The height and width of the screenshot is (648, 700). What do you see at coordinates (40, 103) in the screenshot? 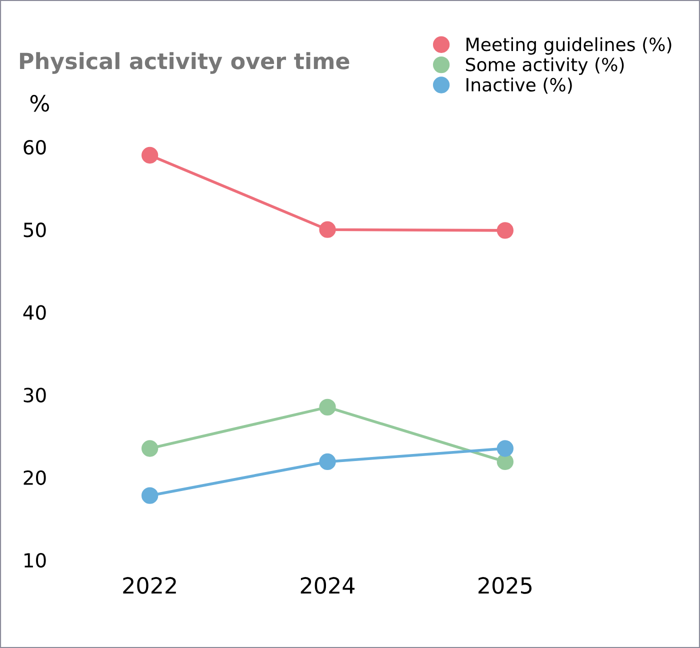
I see `y-axis-title: %` at bounding box center [40, 103].